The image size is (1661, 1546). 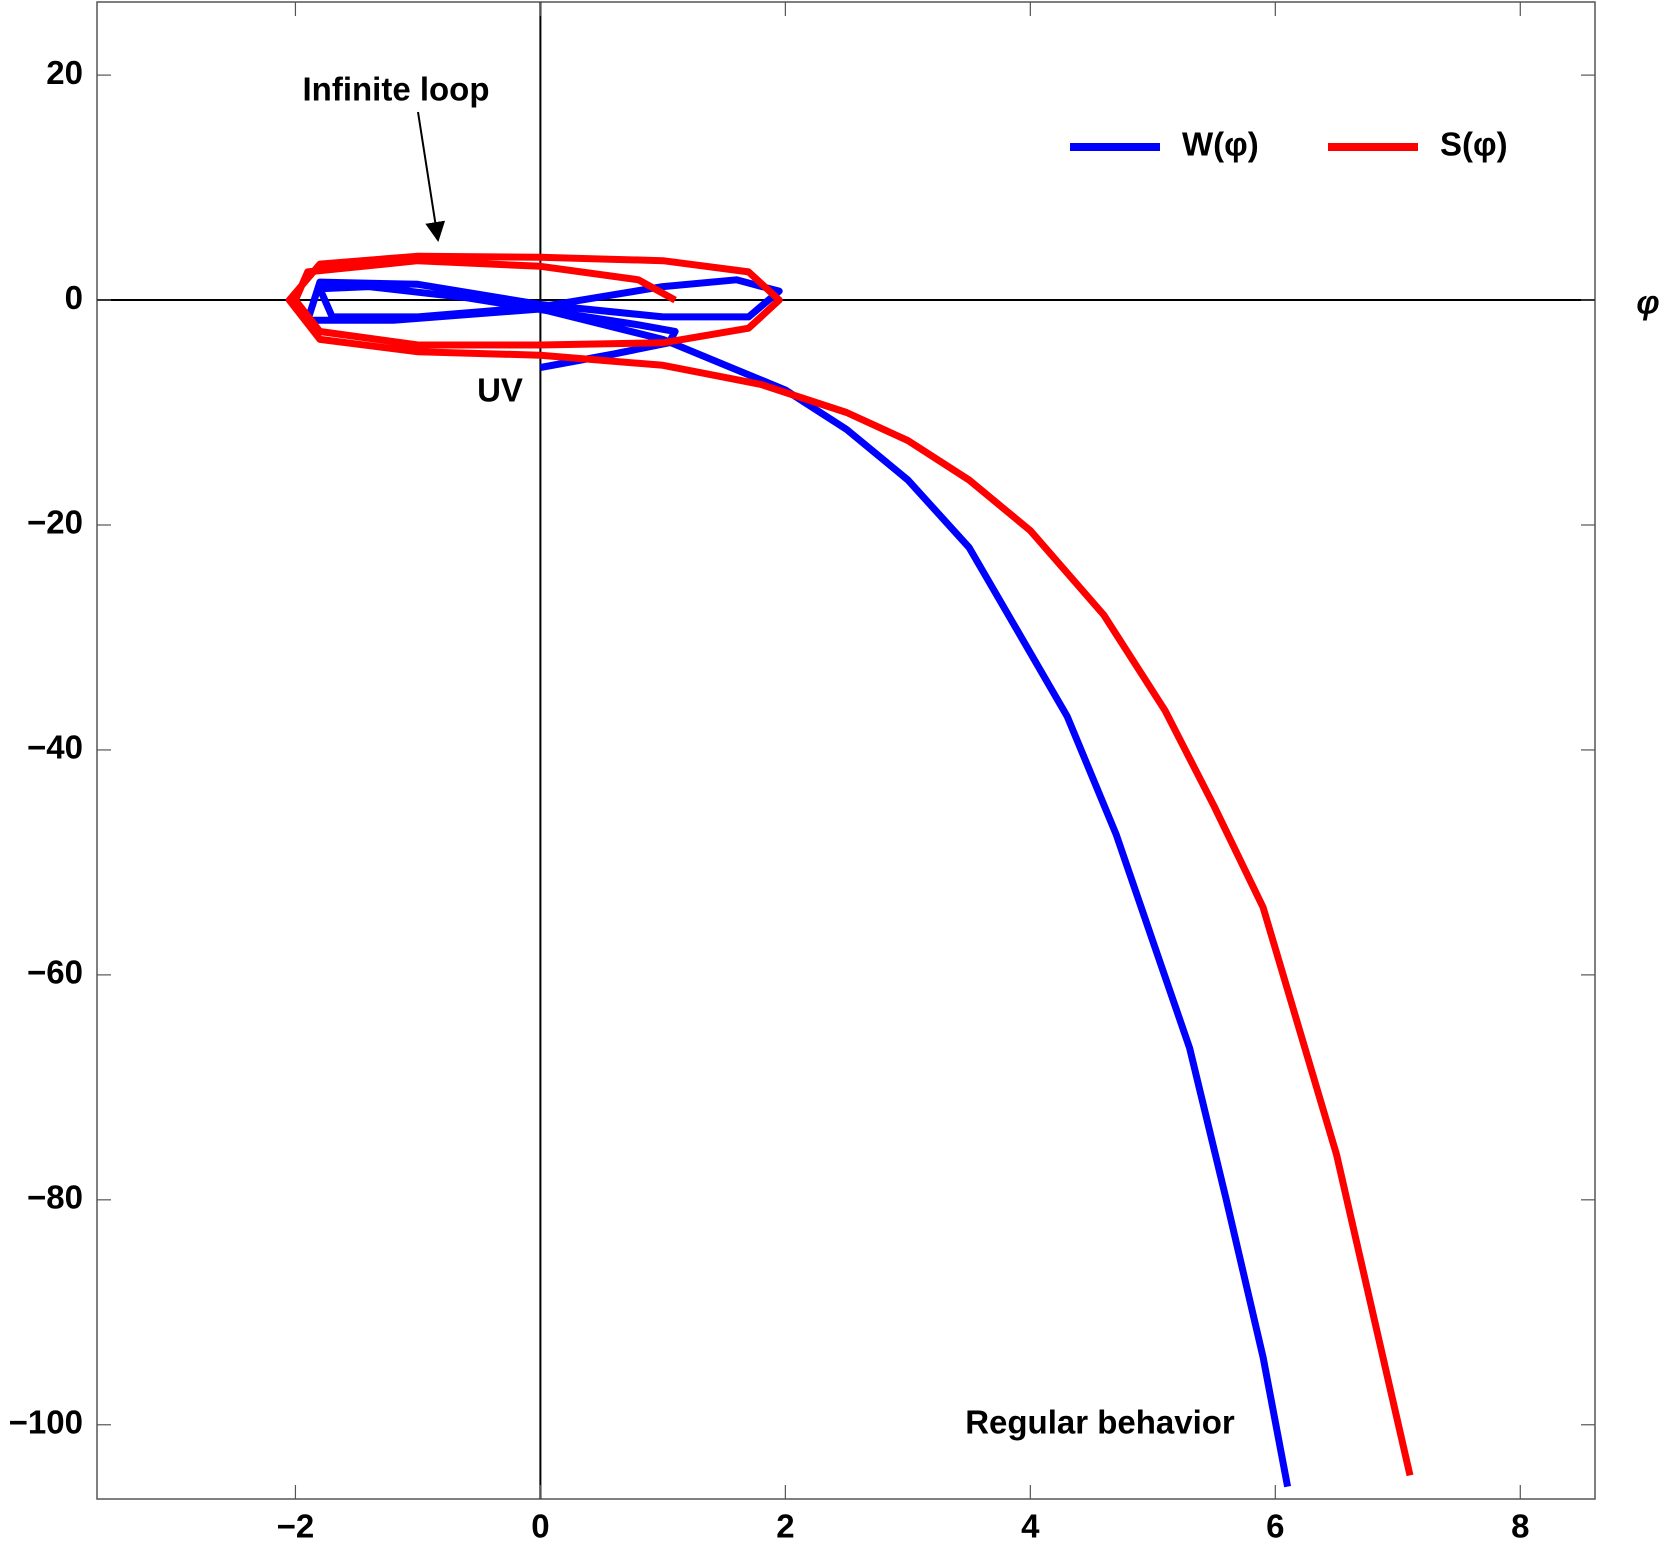 What do you see at coordinates (296, 1526) in the screenshot?
I see `x-tick-label: −2` at bounding box center [296, 1526].